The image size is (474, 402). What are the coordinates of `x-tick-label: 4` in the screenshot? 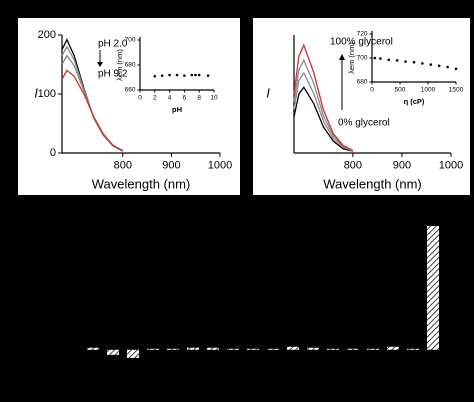 It's located at (170, 97).